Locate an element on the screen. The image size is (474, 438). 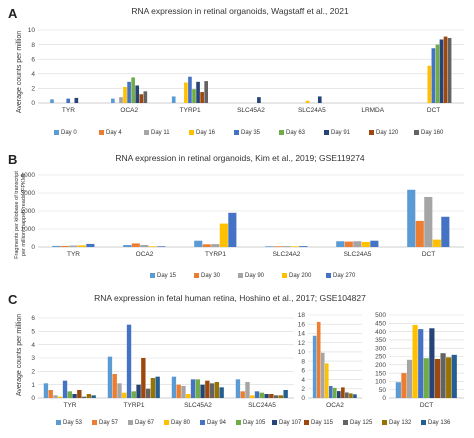
panel-c3-y-tick-label: 450 is located at coordinates (380, 324).